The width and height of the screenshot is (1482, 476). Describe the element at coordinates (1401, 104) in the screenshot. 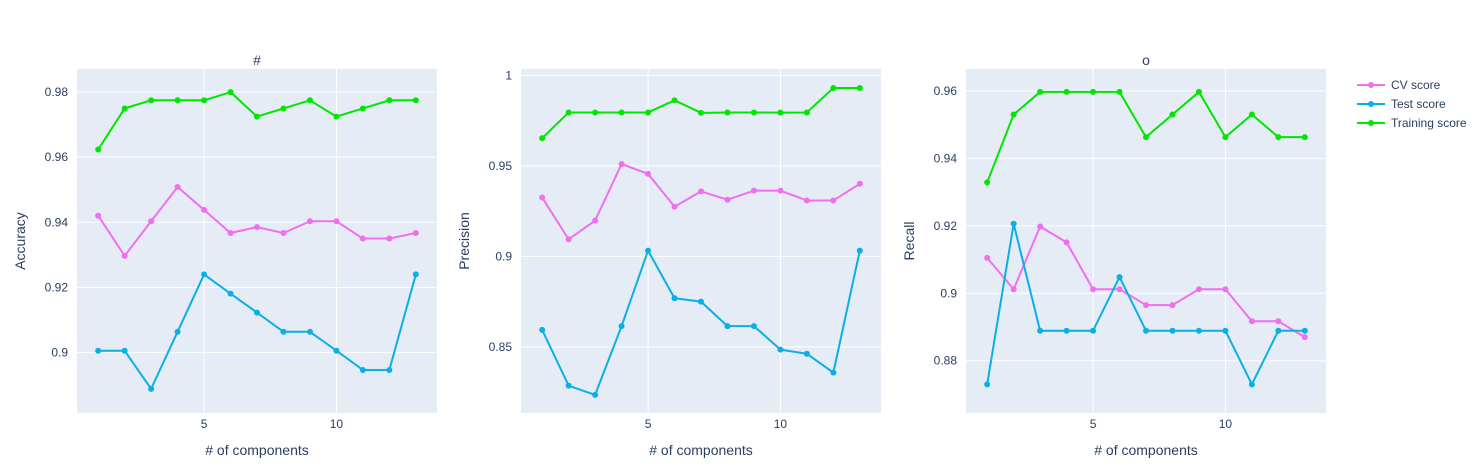

I see `legend-item: Test score` at that location.